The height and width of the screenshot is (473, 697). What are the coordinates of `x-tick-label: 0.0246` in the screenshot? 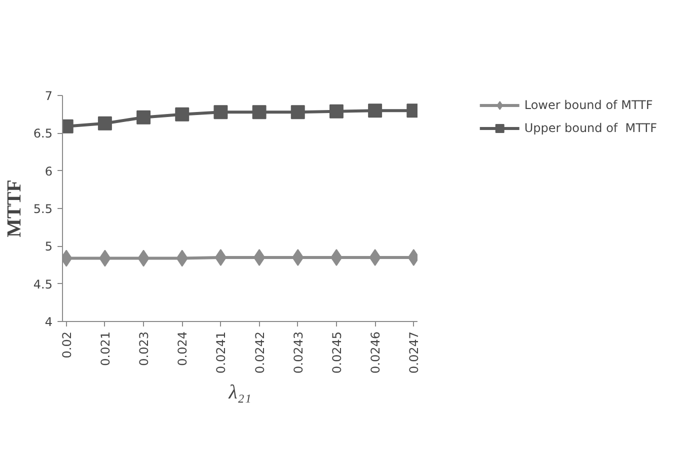 It's located at (375, 352).